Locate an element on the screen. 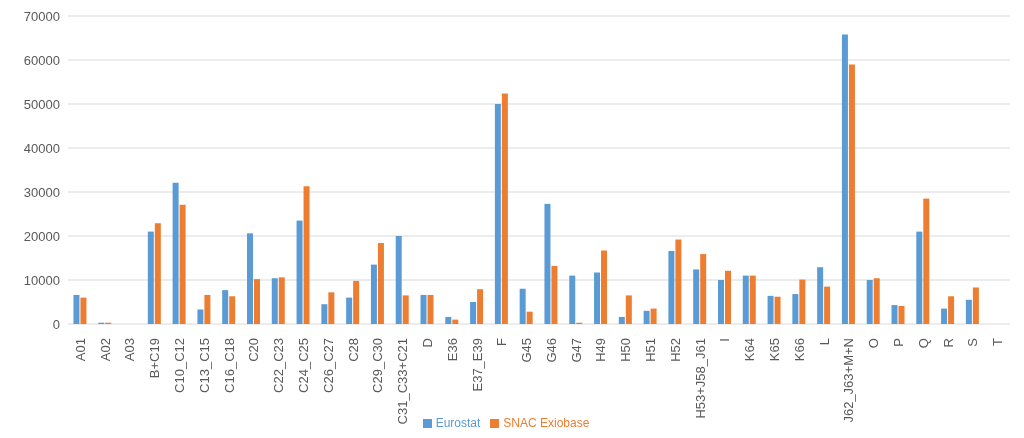  x-tick-label: C20 is located at coordinates (254, 350).